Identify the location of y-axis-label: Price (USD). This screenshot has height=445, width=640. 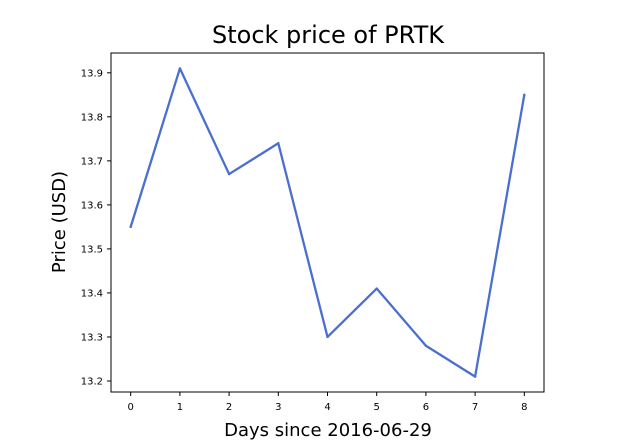
(59, 222).